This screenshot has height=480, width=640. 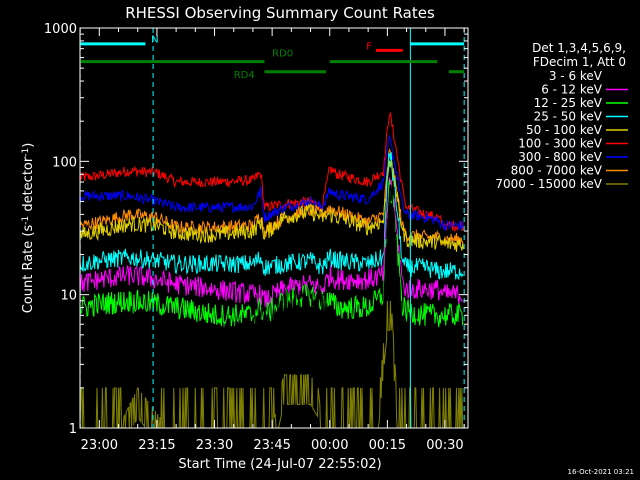 I want to click on x-tick-label-4: 00:00, so click(x=329, y=445).